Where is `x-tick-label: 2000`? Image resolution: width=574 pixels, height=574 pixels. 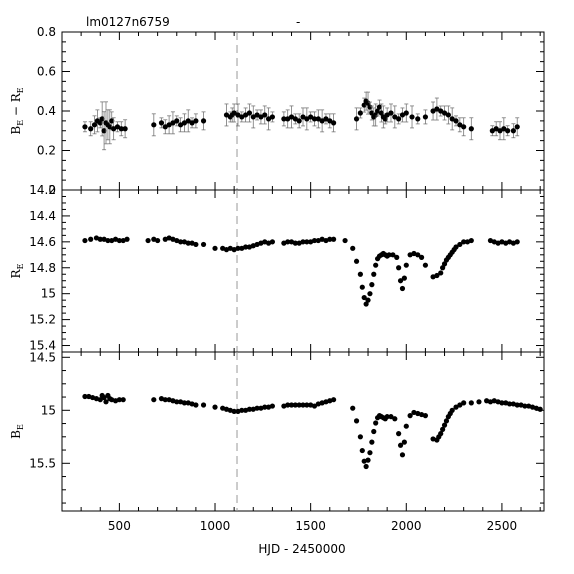 x-tick-label: 2000 is located at coordinates (406, 526).